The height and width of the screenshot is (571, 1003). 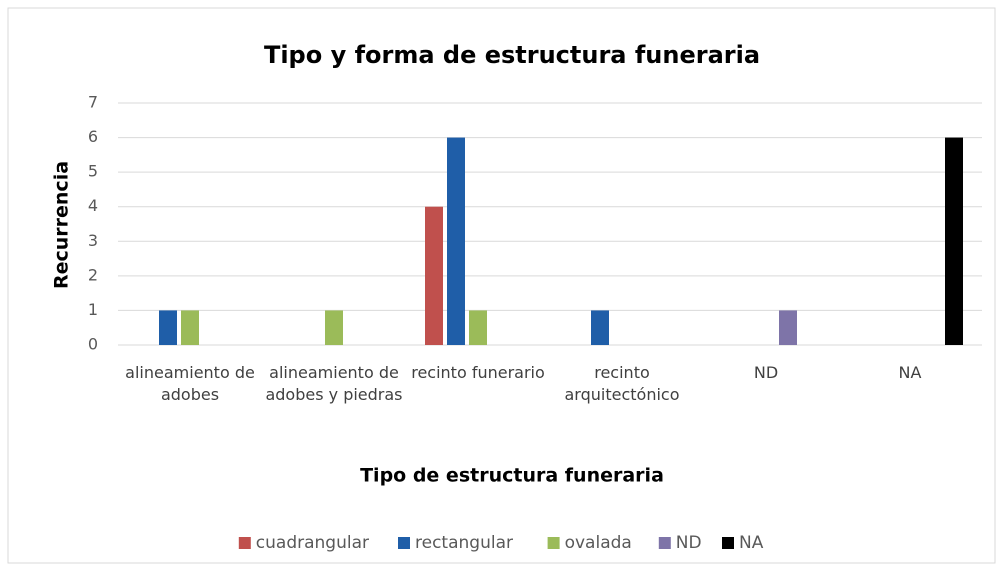 I want to click on y-tick-label: 5, so click(x=93, y=171).